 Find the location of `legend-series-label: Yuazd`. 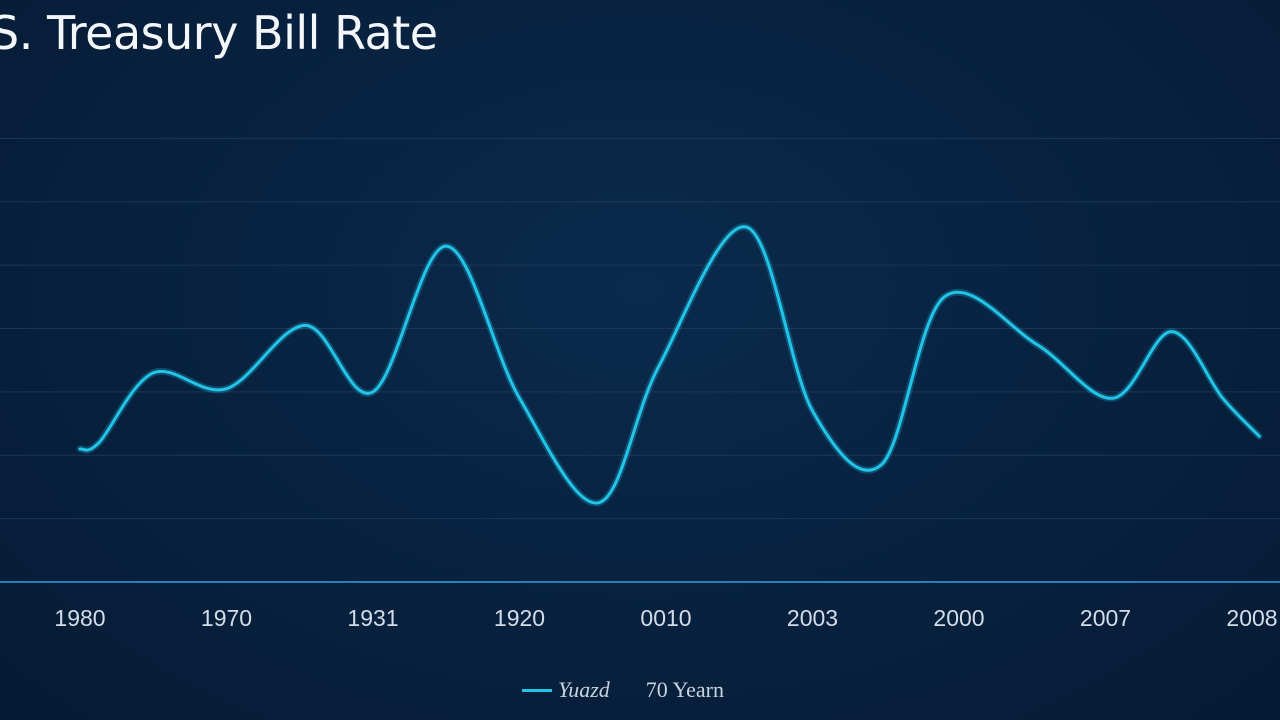

legend-series-label: Yuazd is located at coordinates (584, 689).